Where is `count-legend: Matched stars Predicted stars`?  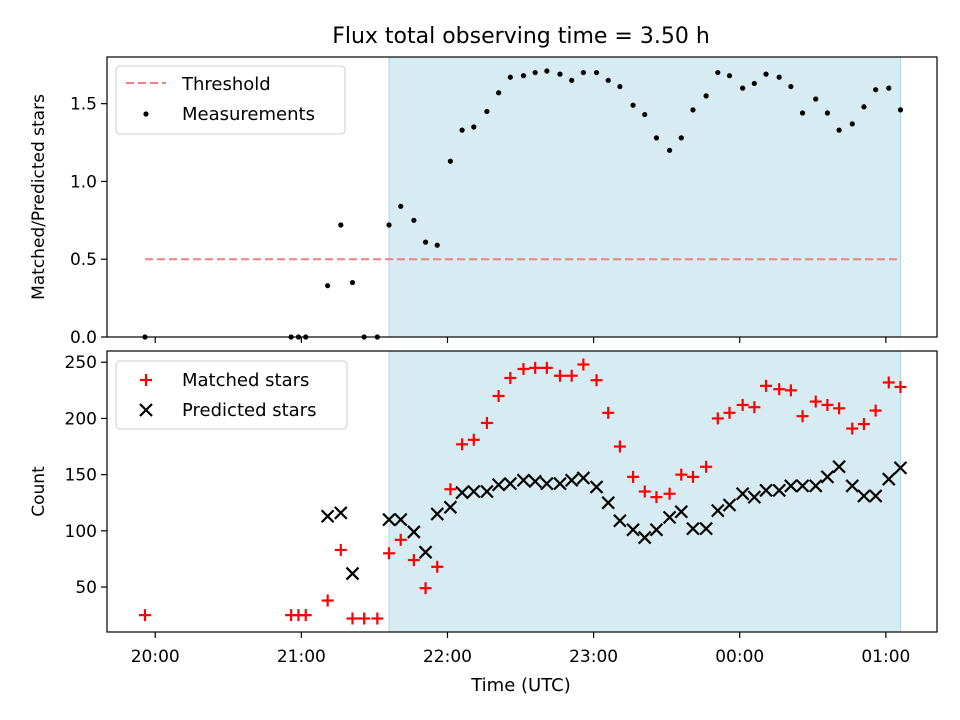
count-legend: Matched stars Predicted stars is located at coordinates (231, 395).